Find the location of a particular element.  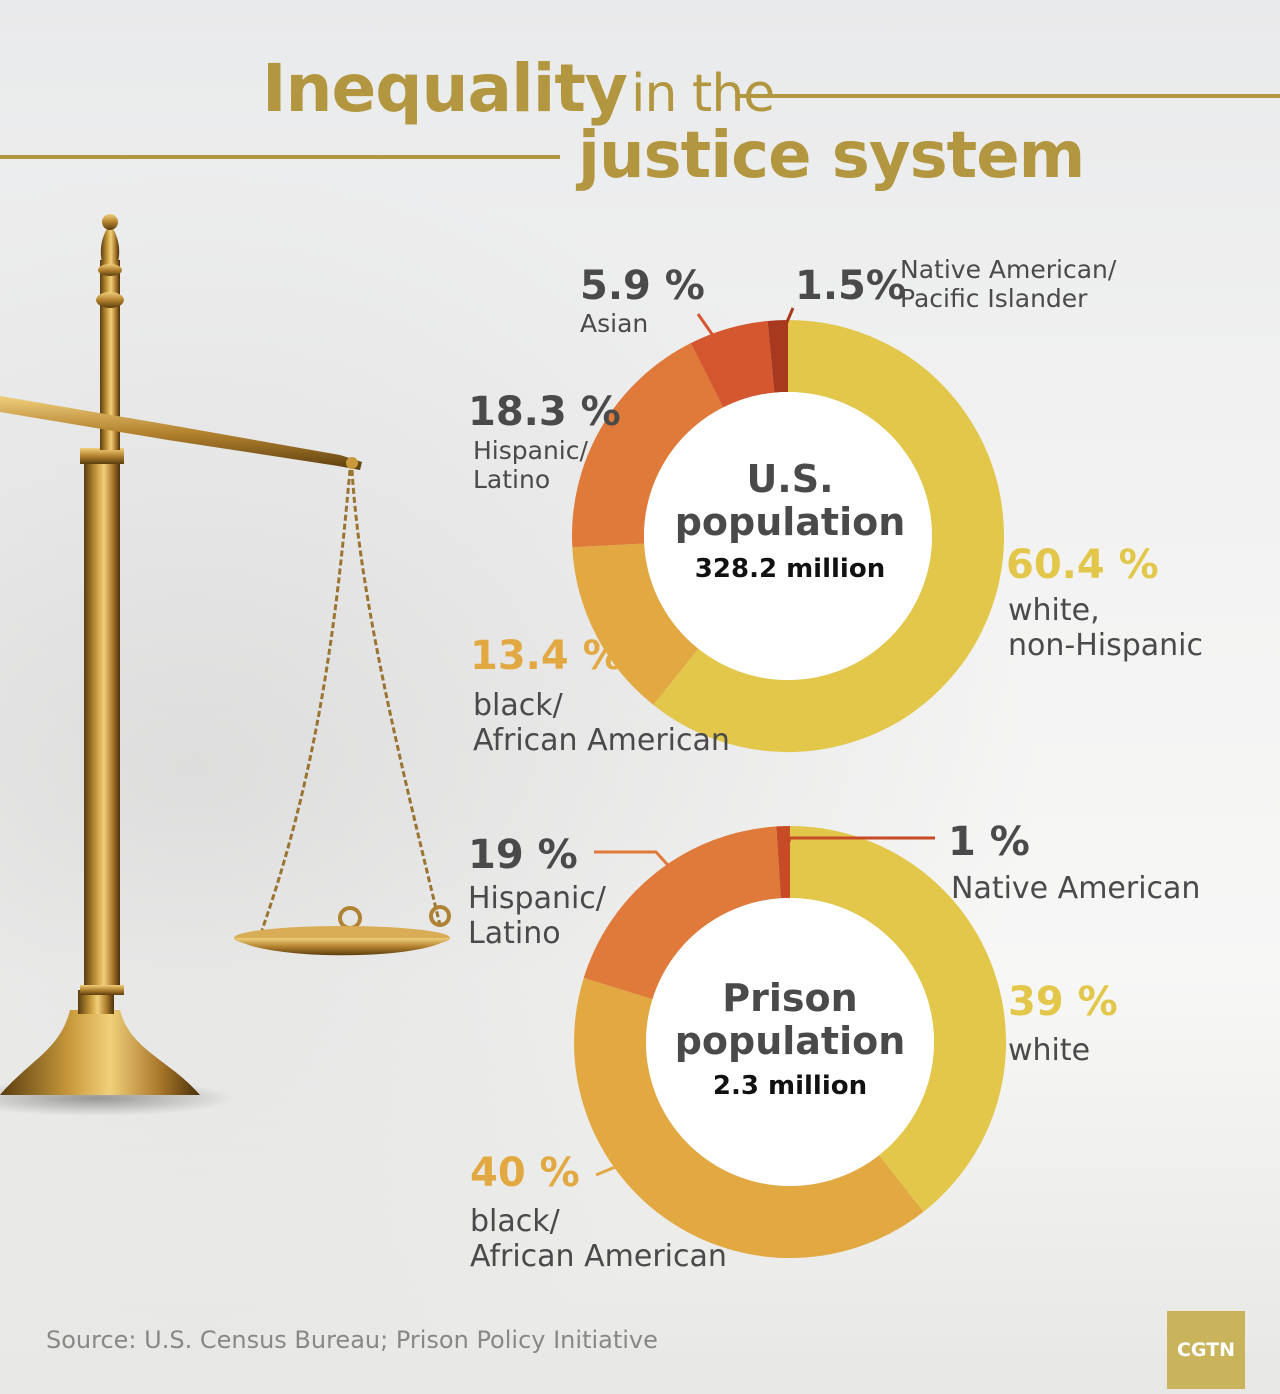

us-native-label: Native American/ Pacific Islander is located at coordinates (1008, 284).